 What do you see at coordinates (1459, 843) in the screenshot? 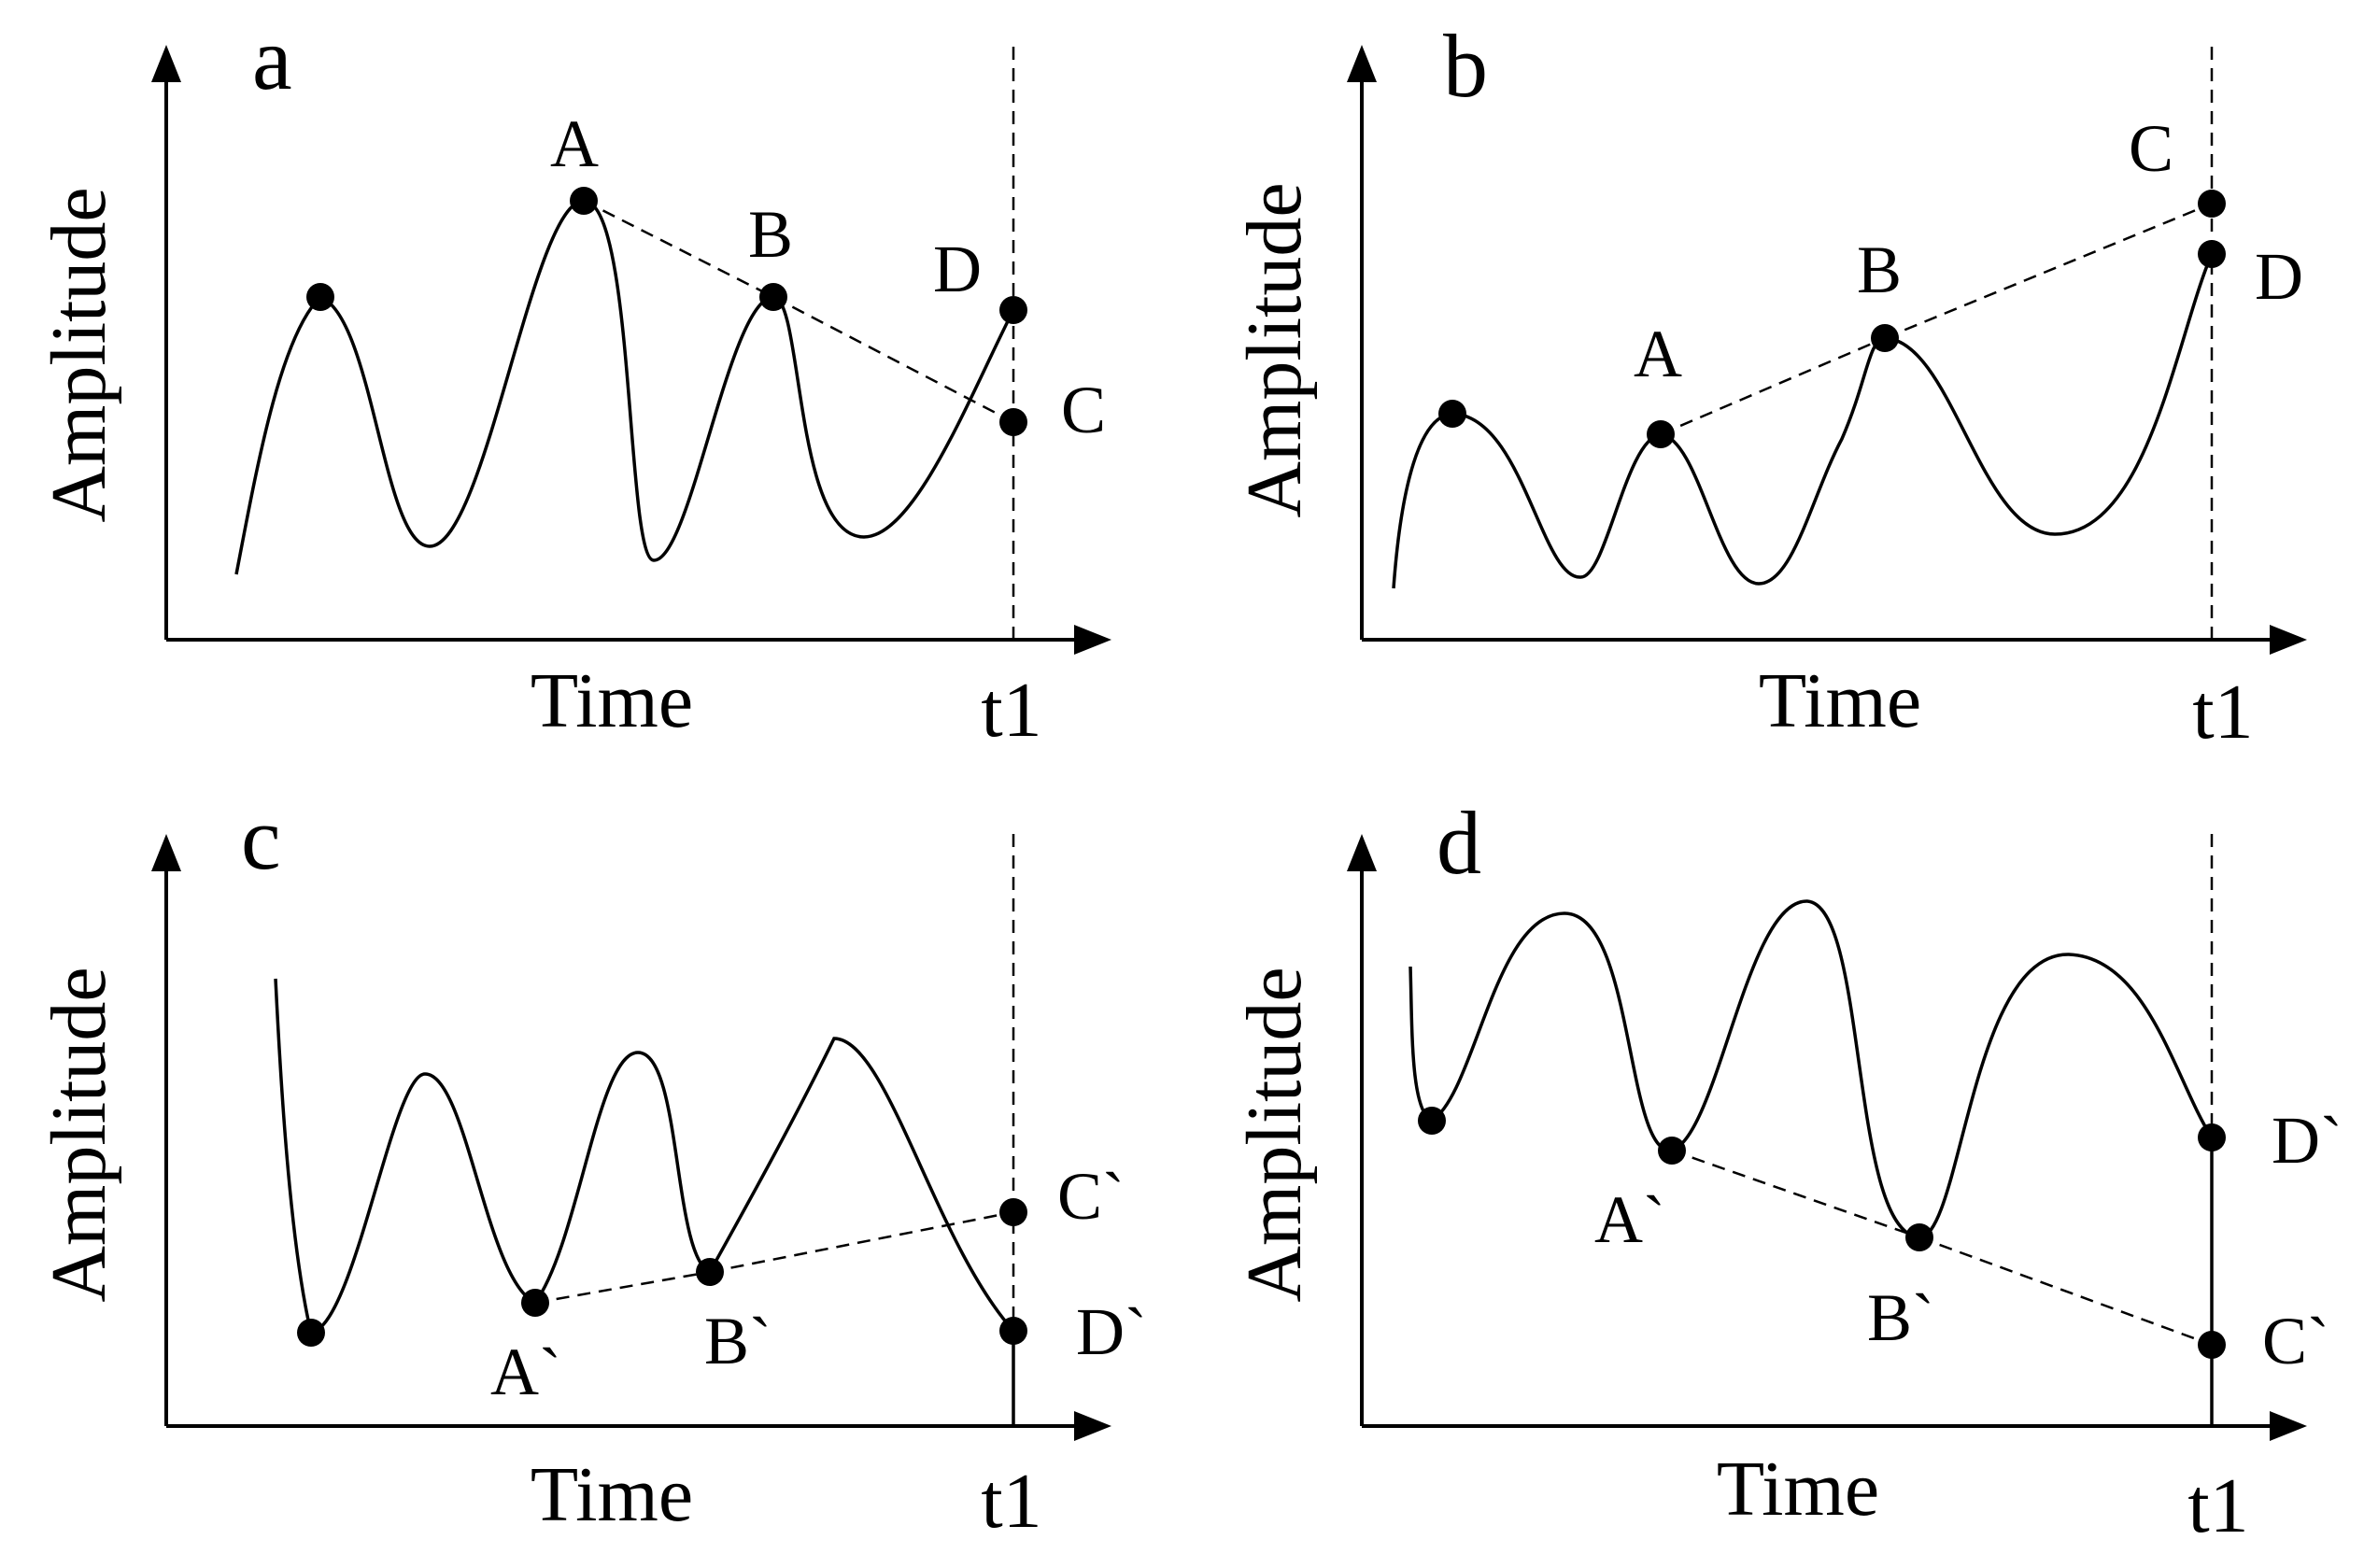
I see `panel-letter: d` at bounding box center [1459, 843].